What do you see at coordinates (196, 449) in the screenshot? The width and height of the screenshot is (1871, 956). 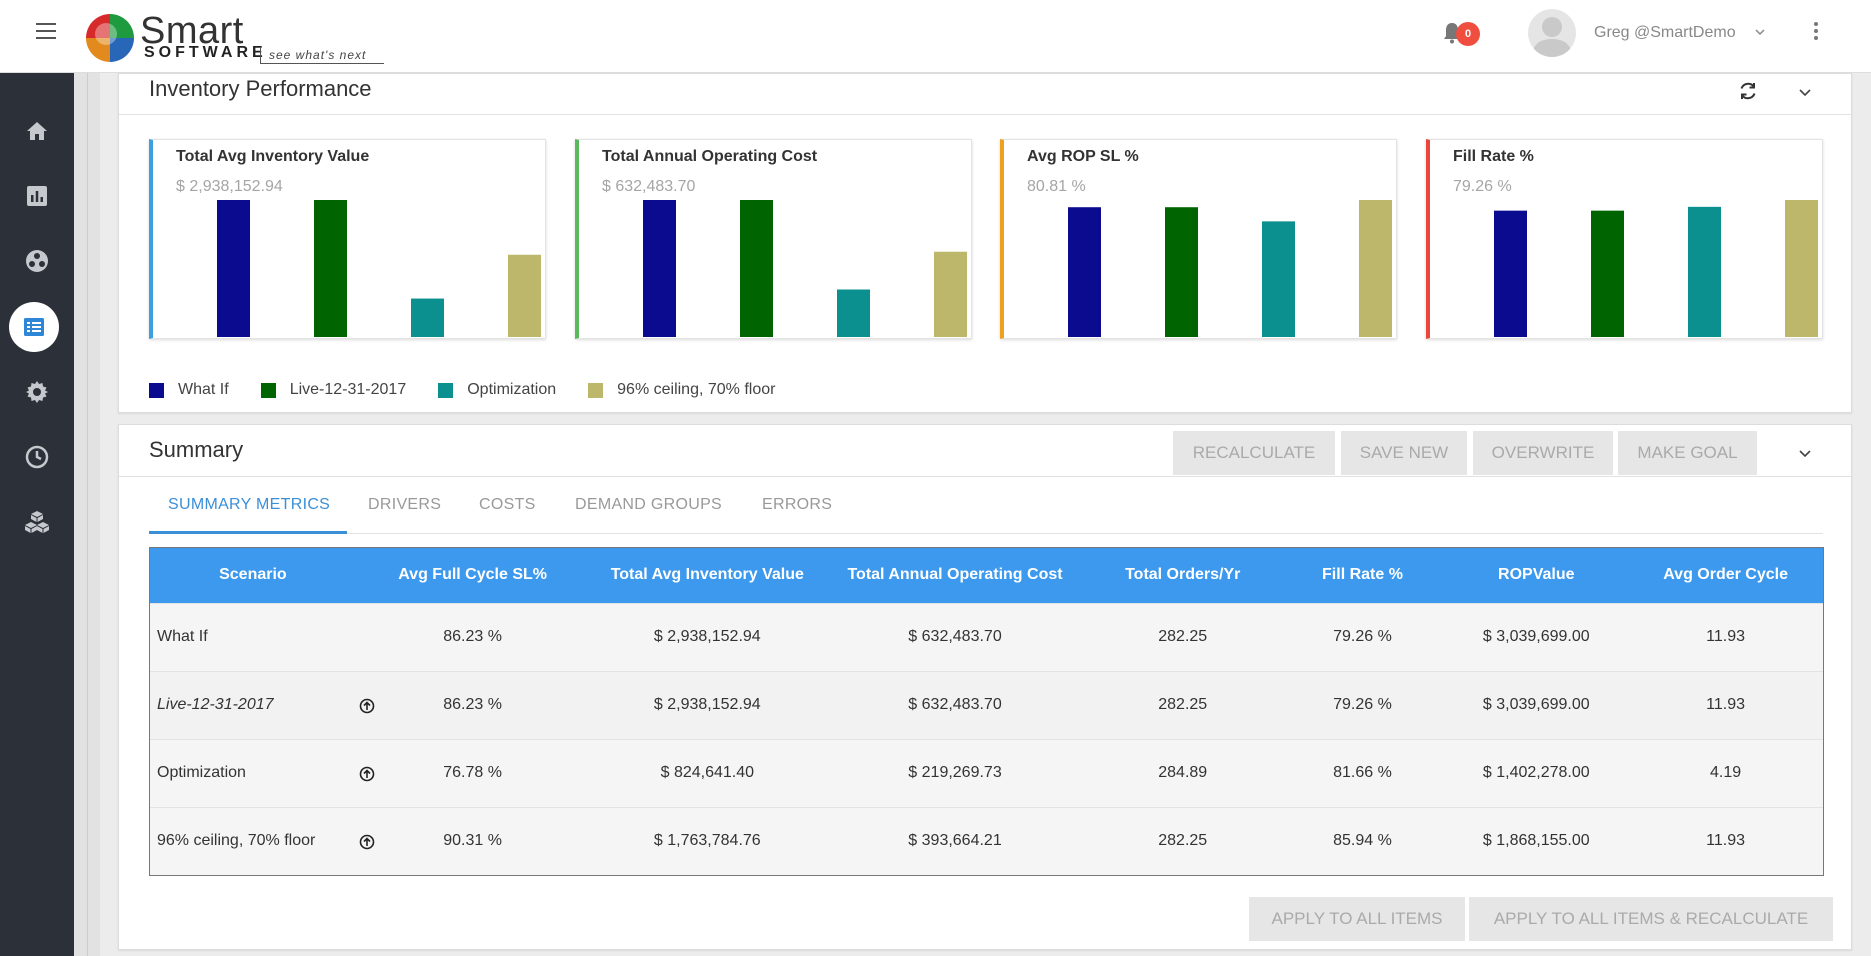 I see `card-title: Summary` at bounding box center [196, 449].